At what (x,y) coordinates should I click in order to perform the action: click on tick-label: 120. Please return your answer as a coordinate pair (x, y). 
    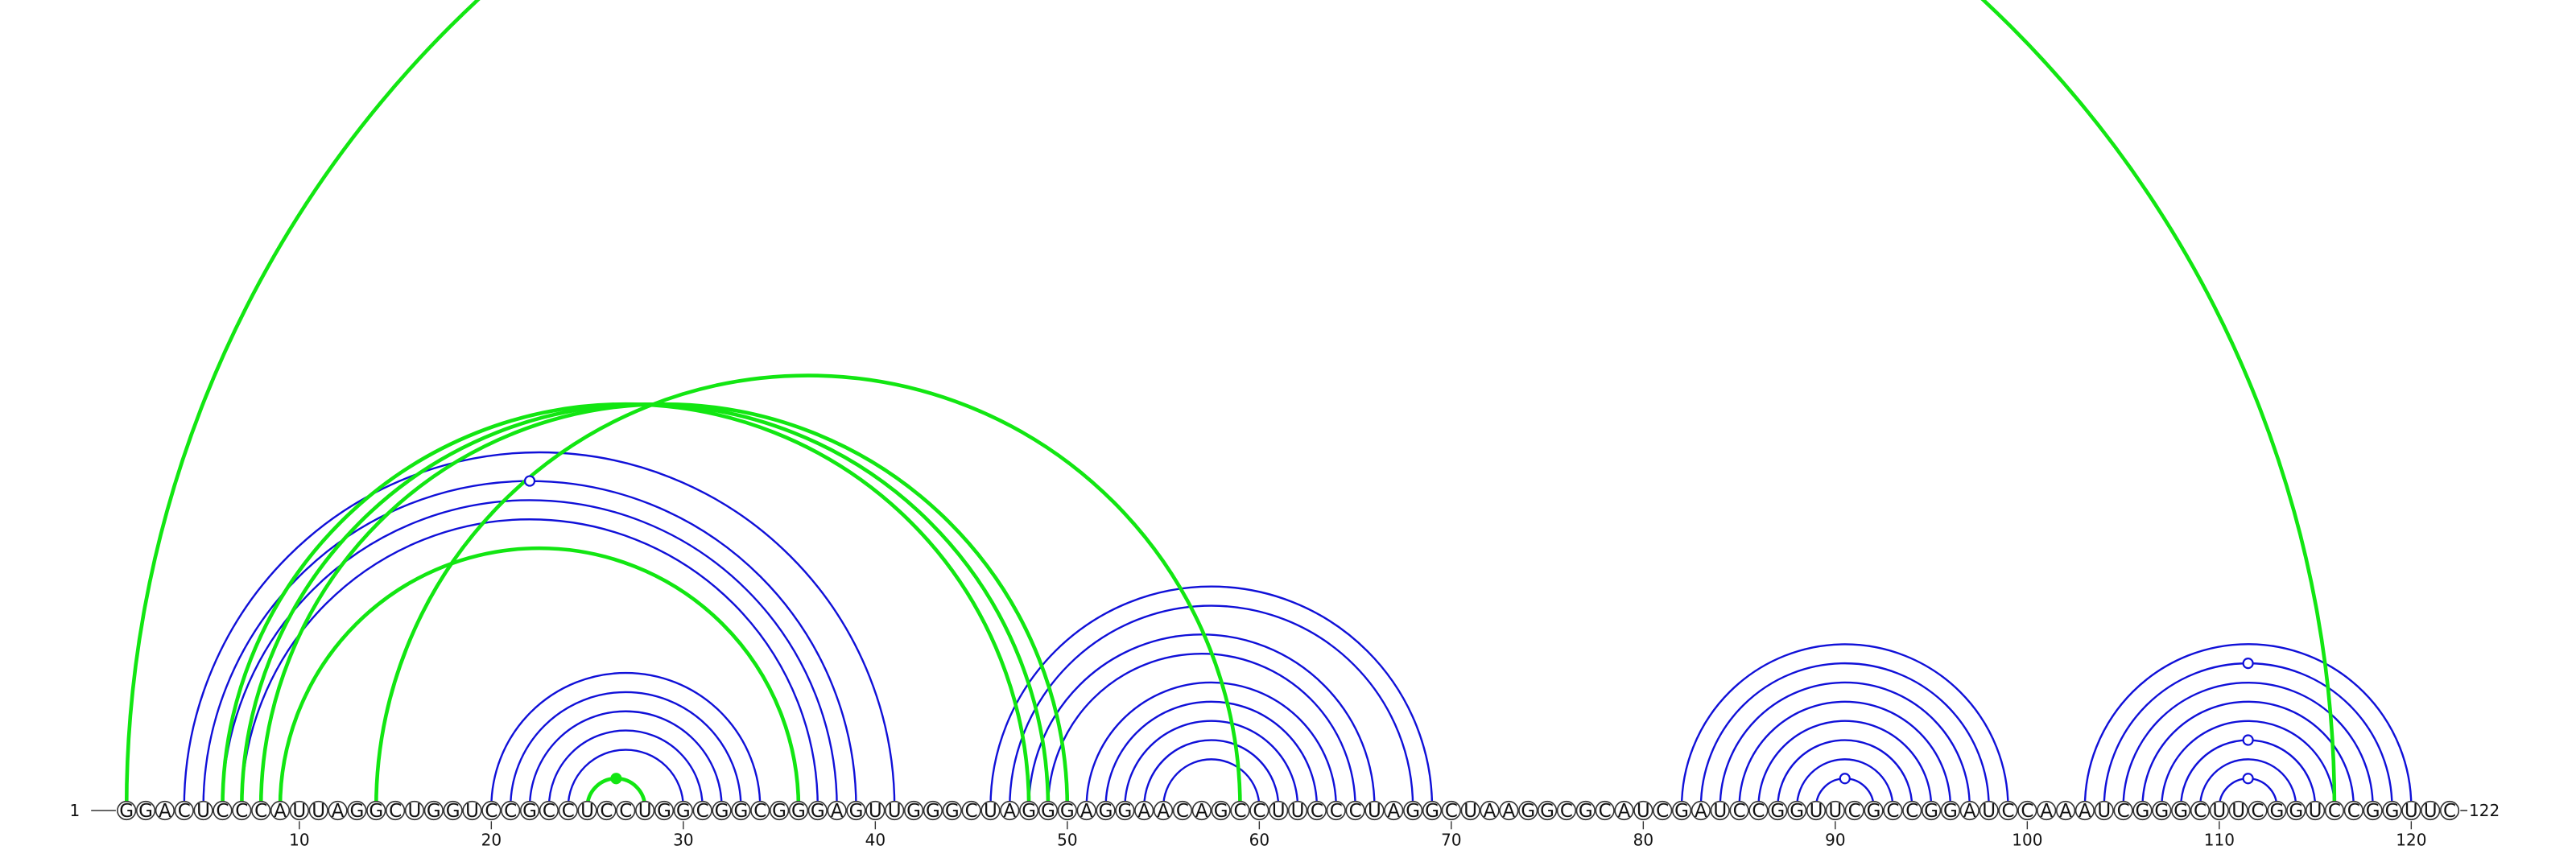
    Looking at the image, I should click on (2411, 839).